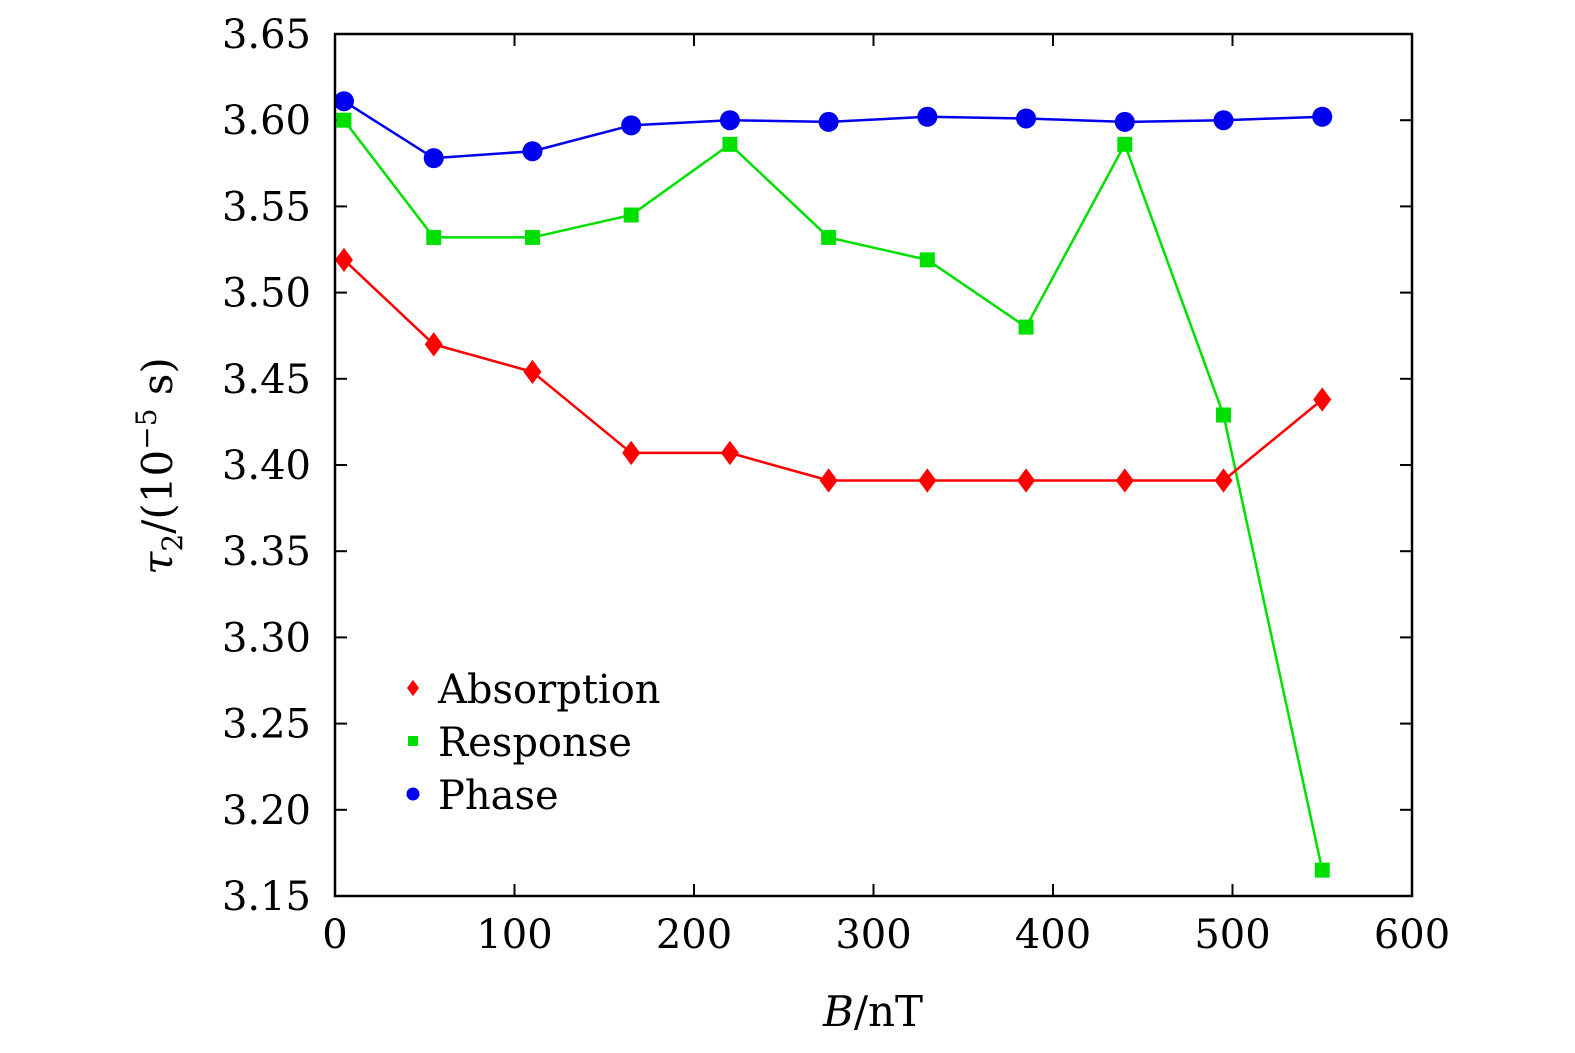 The height and width of the screenshot is (1053, 1575). I want to click on y-tick-label: 3.25, so click(266, 725).